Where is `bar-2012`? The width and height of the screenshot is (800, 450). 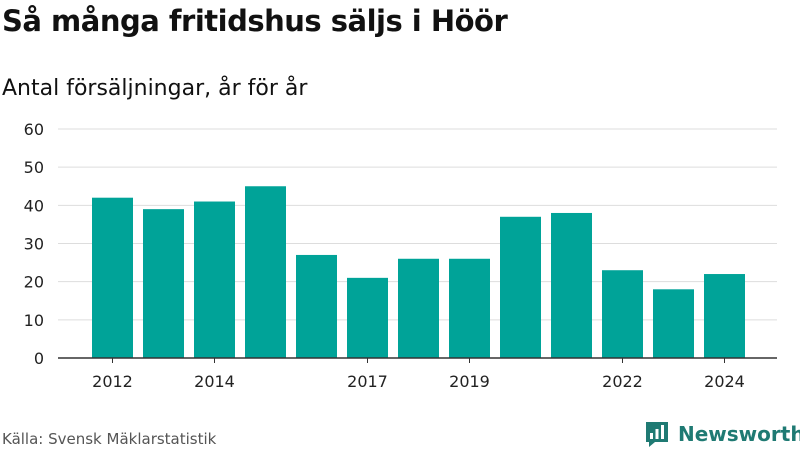
bar-2012 is located at coordinates (112, 277).